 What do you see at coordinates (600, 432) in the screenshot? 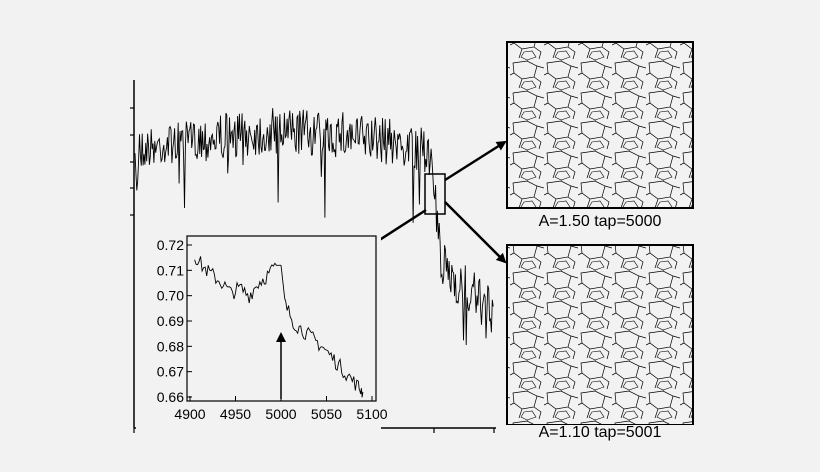
I see `bottom-panel-caption: A=1.10 tap=5001` at bounding box center [600, 432].